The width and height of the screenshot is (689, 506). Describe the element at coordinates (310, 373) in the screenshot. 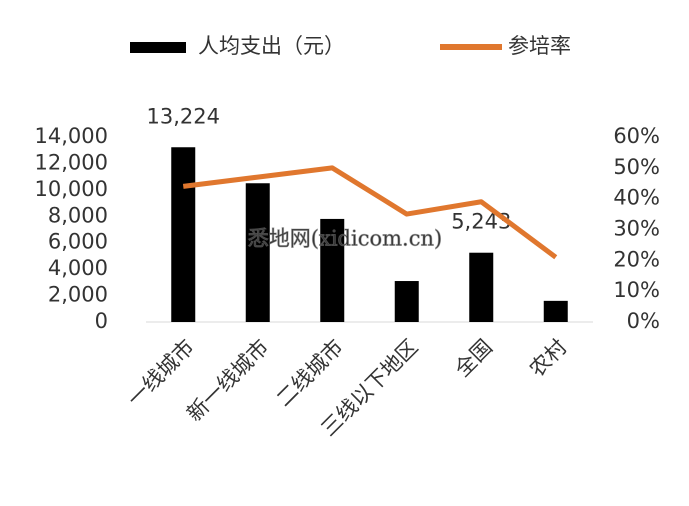

I see `x-tick-label: 二线城市` at that location.